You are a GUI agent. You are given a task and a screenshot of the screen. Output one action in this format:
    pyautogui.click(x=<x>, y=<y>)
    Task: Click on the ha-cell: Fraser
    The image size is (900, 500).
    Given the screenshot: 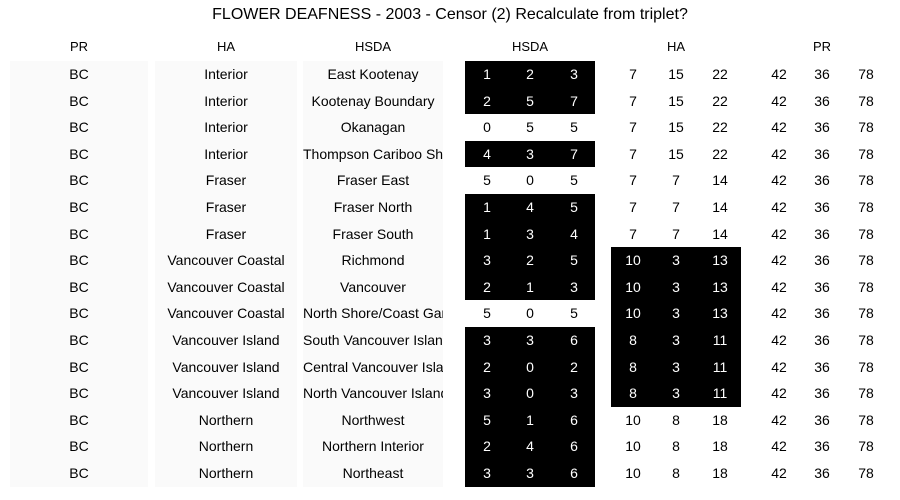 What is the action you would take?
    pyautogui.click(x=226, y=207)
    